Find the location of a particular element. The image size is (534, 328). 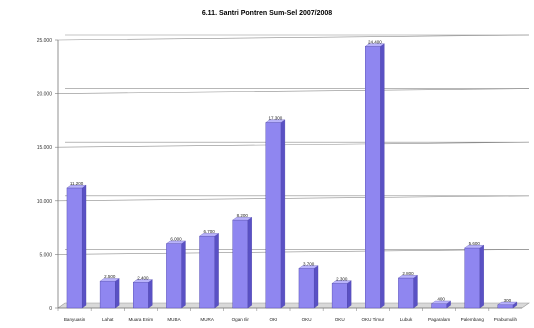

floor is located at coordinates (293, 305).